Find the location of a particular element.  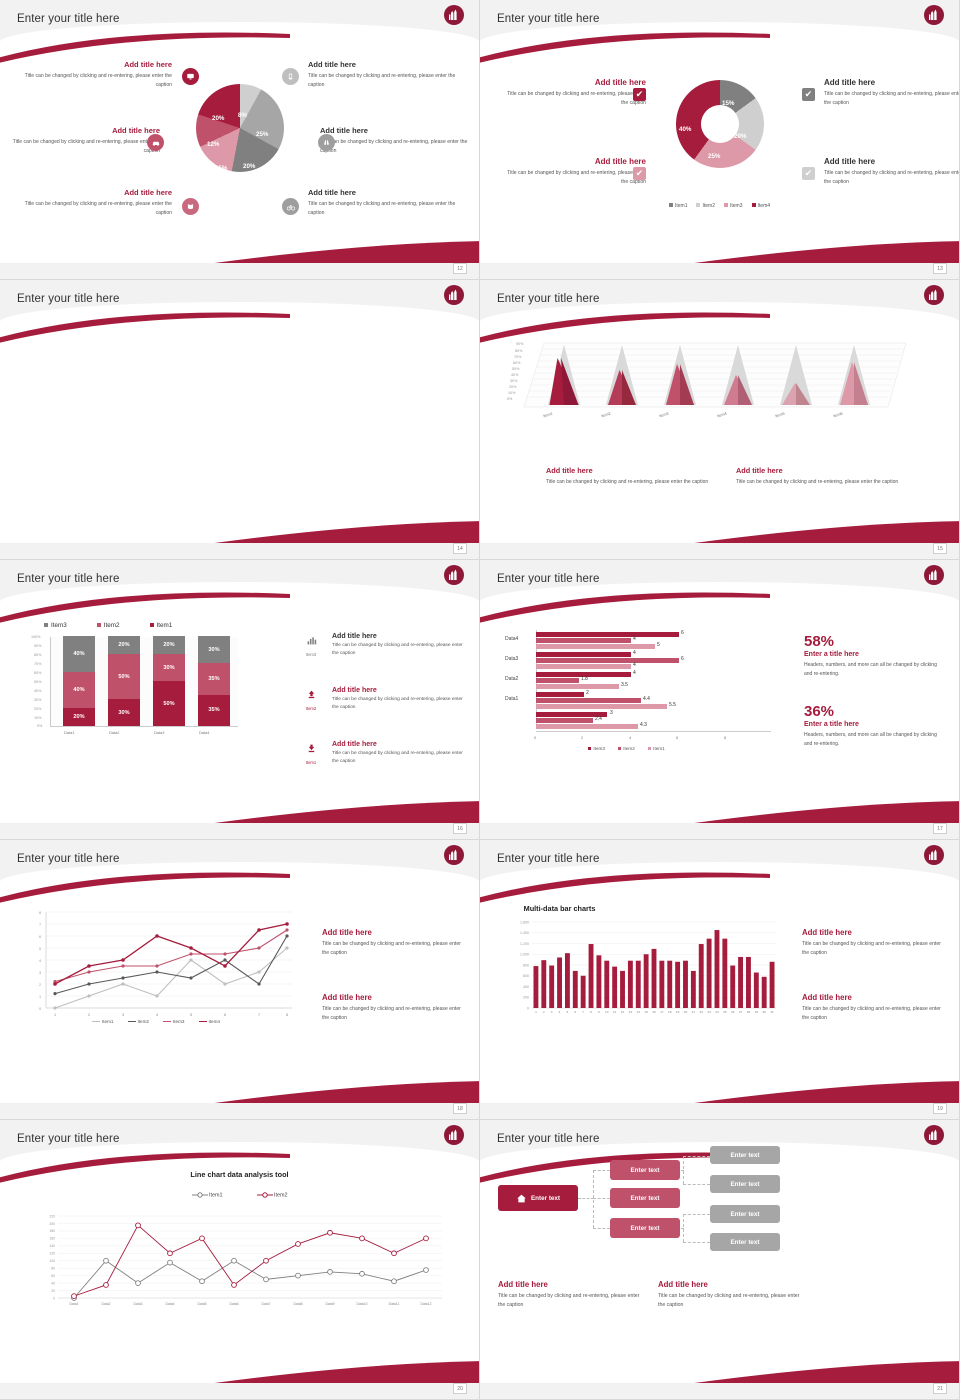

y-tick: 90% is located at coordinates (38, 646).